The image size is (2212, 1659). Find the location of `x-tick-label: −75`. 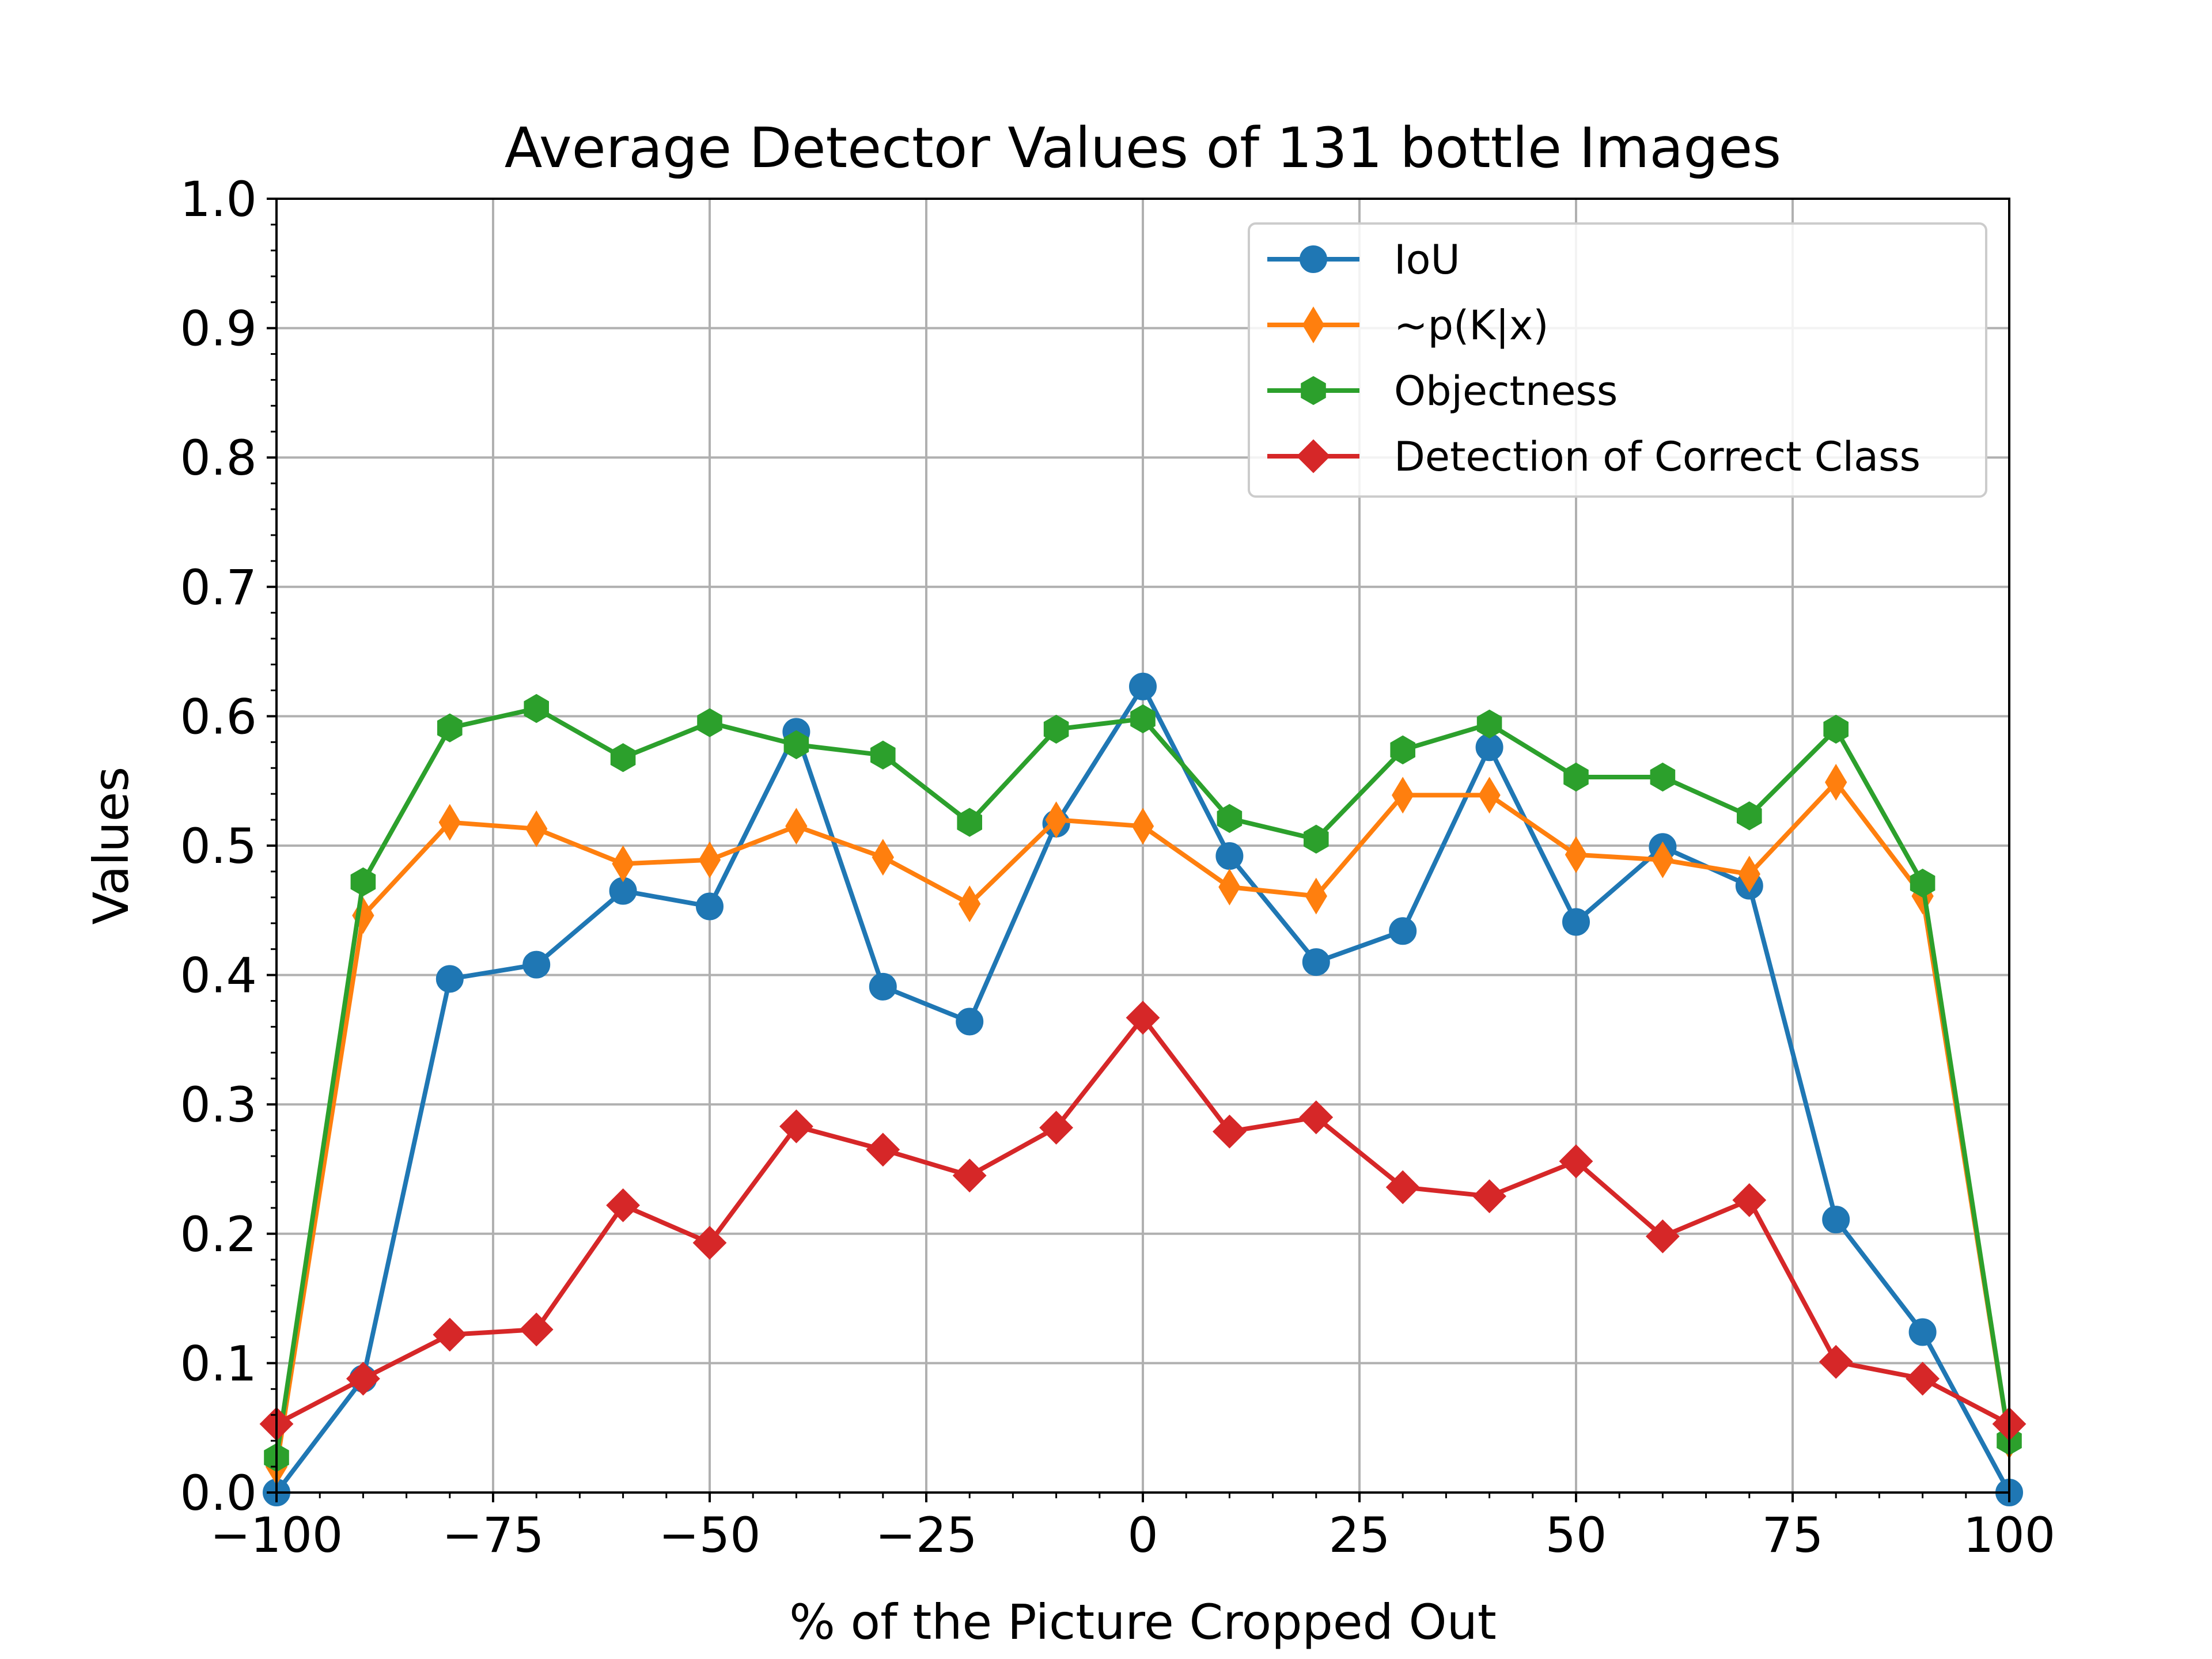

x-tick-label: −75 is located at coordinates (493, 1535).